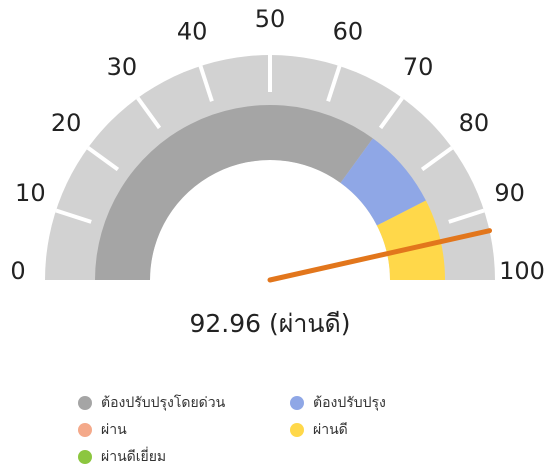  What do you see at coordinates (269, 323) in the screenshot?
I see `value-label: 92.96 (ผ่านดี)` at bounding box center [269, 323].